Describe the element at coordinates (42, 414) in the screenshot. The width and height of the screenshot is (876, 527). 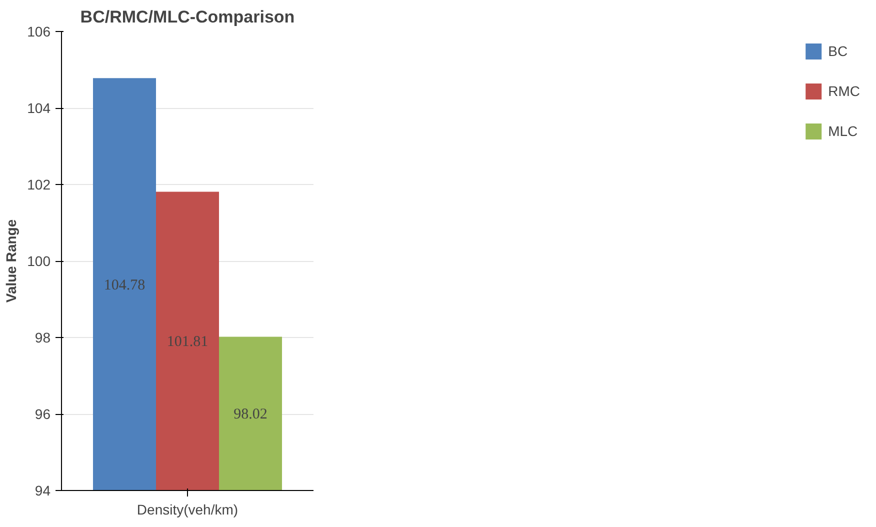
I see `y-tick-label: 96` at that location.